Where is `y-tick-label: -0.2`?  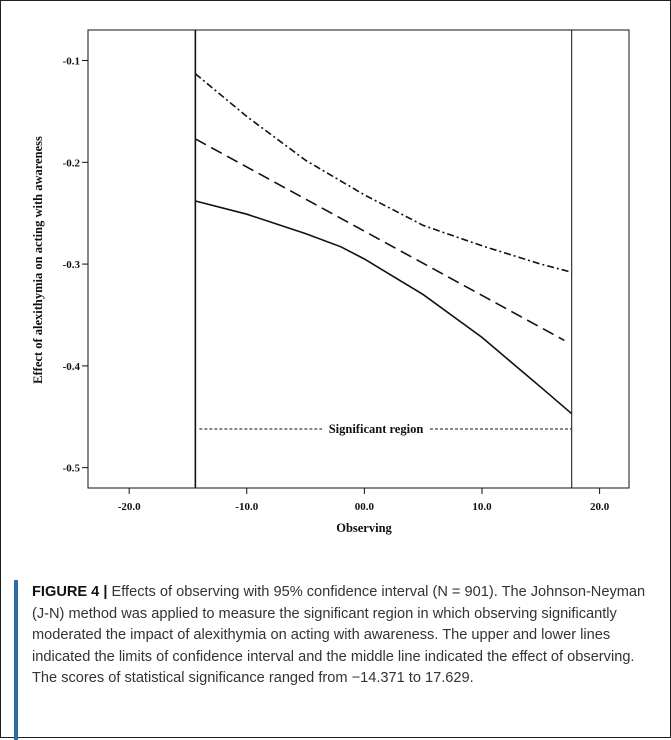
y-tick-label: -0.2 is located at coordinates (72, 163).